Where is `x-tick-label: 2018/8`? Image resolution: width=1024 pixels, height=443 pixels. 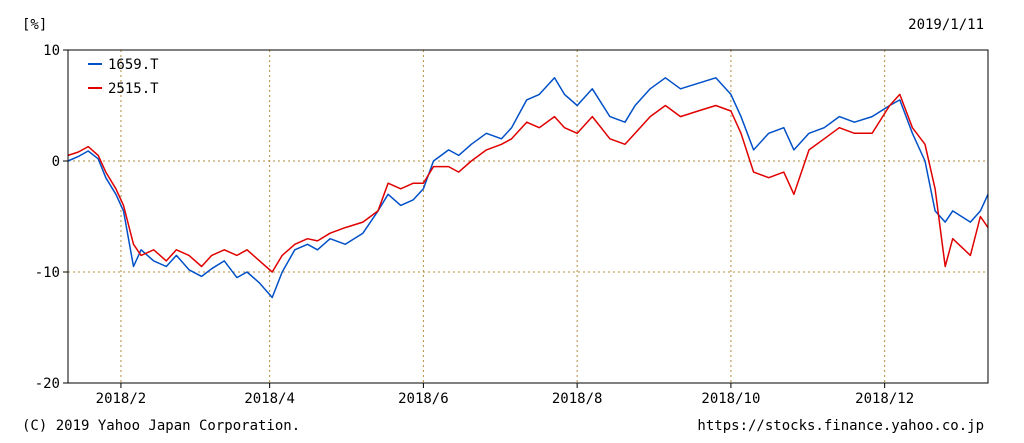 x-tick-label: 2018/8 is located at coordinates (577, 399).